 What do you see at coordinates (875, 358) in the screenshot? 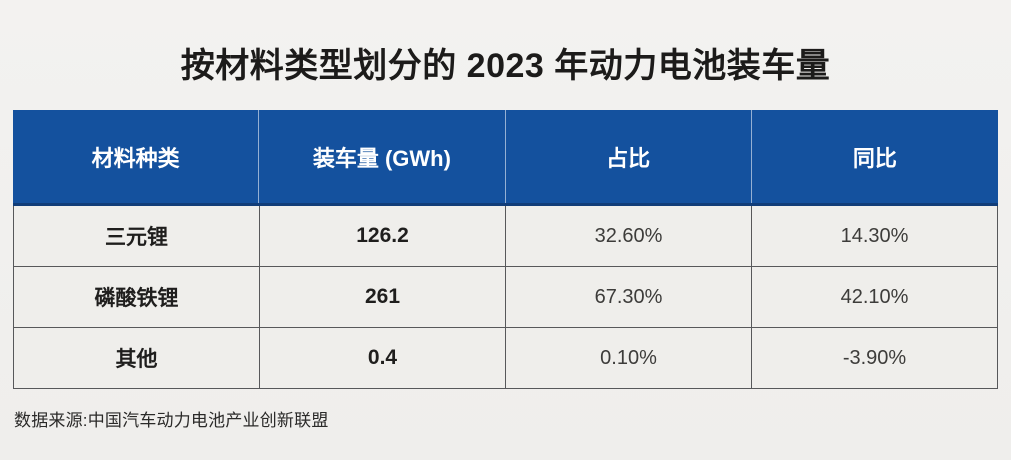
I see `cell-yoy: -3.90%` at bounding box center [875, 358].